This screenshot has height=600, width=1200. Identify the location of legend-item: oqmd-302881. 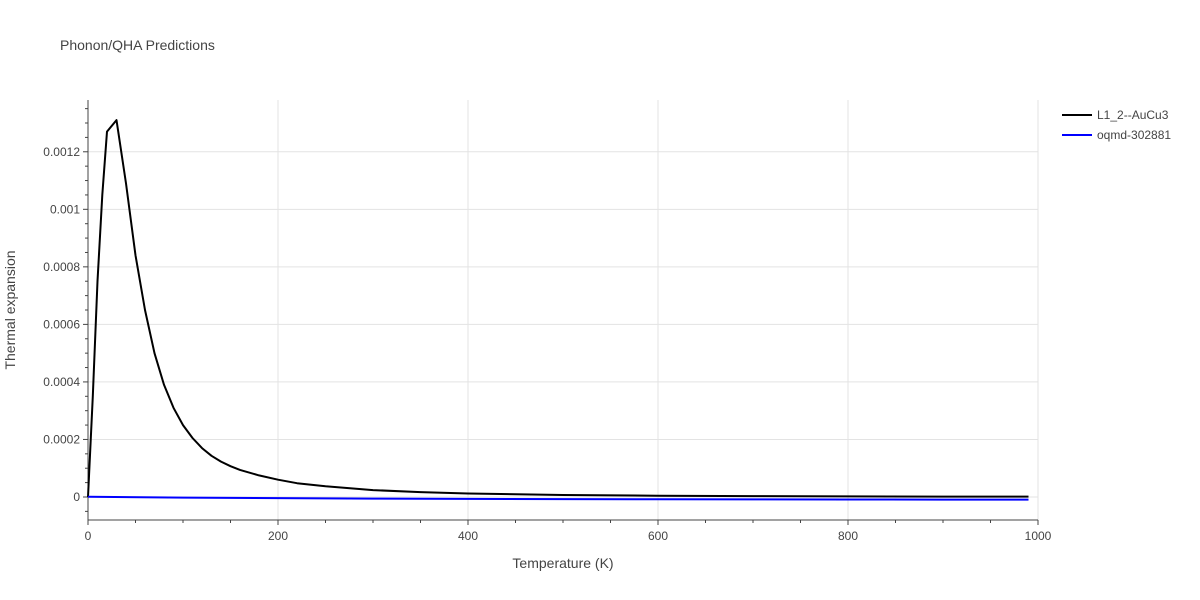
(1116, 135).